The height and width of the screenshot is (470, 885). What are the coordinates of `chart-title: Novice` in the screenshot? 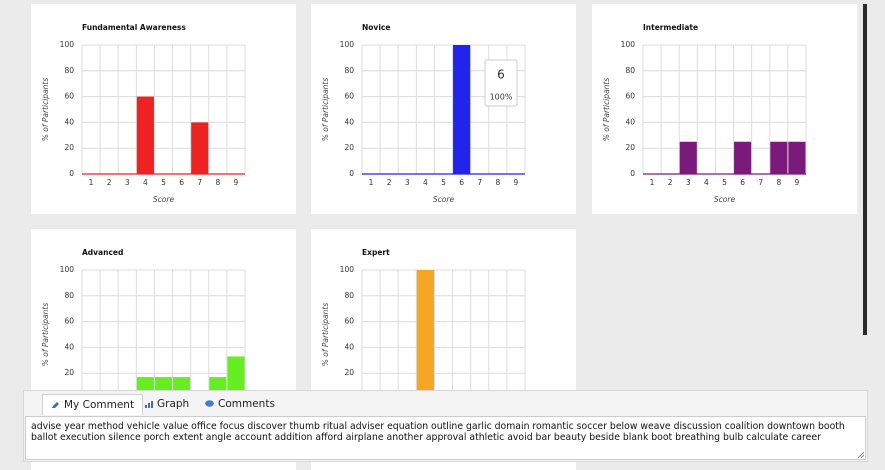 It's located at (376, 27).